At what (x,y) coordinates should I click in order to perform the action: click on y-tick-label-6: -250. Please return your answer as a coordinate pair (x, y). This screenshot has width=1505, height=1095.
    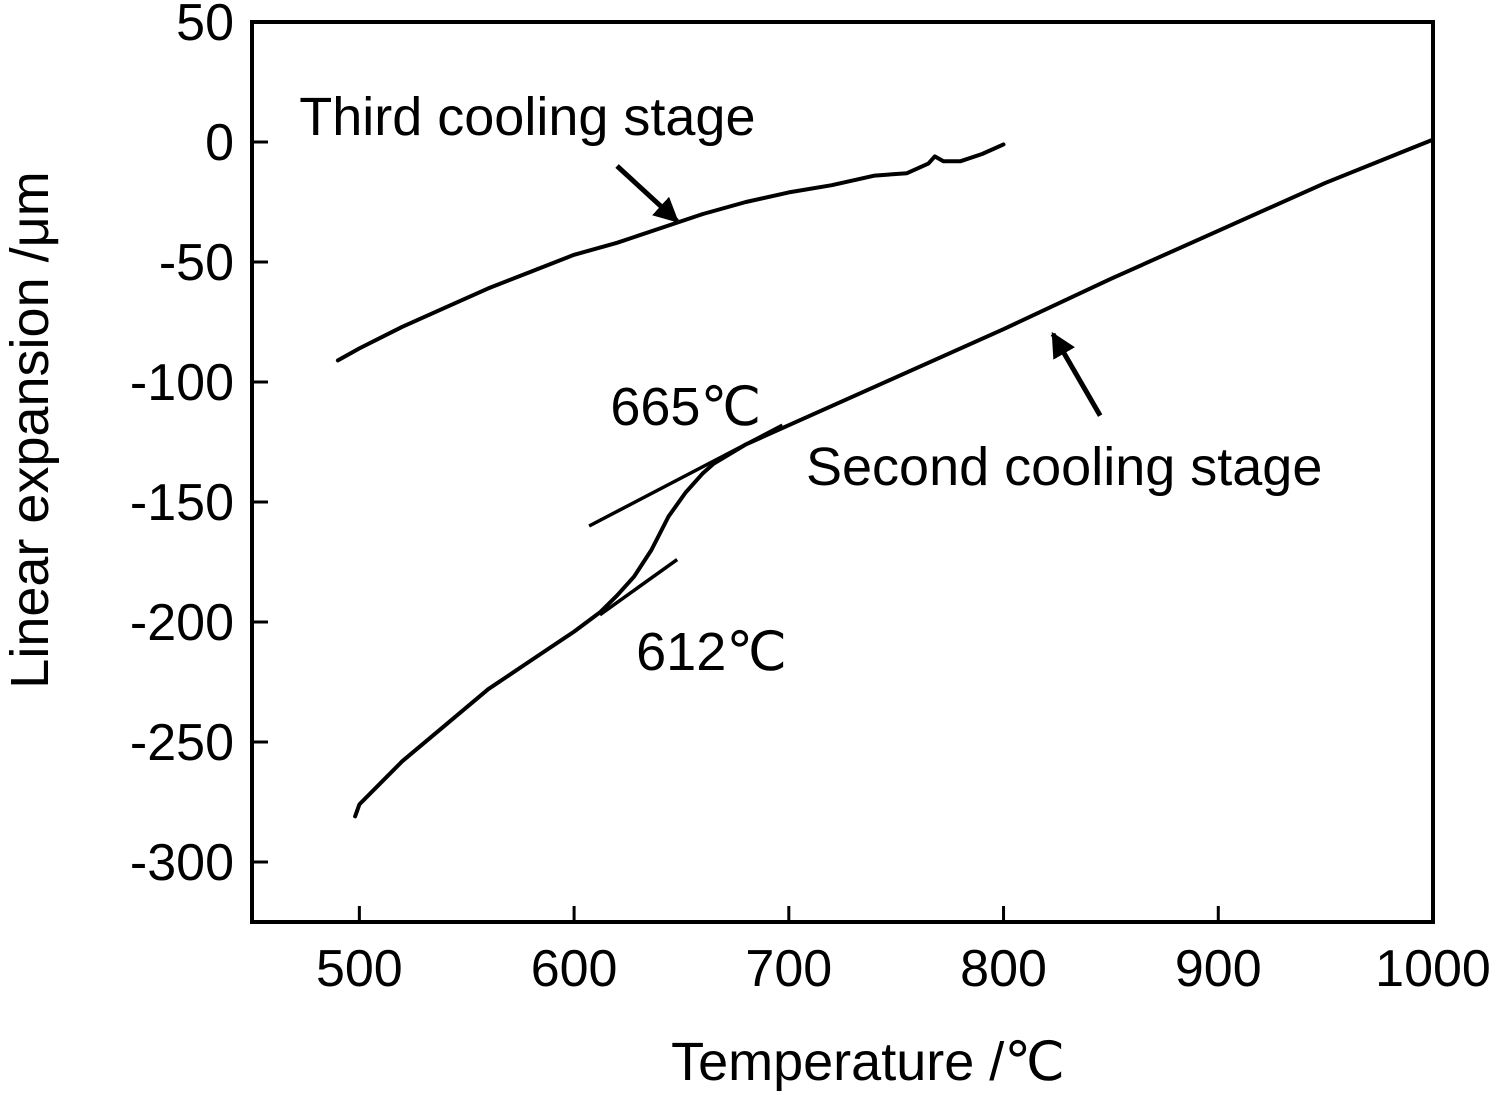
    Looking at the image, I should click on (182, 743).